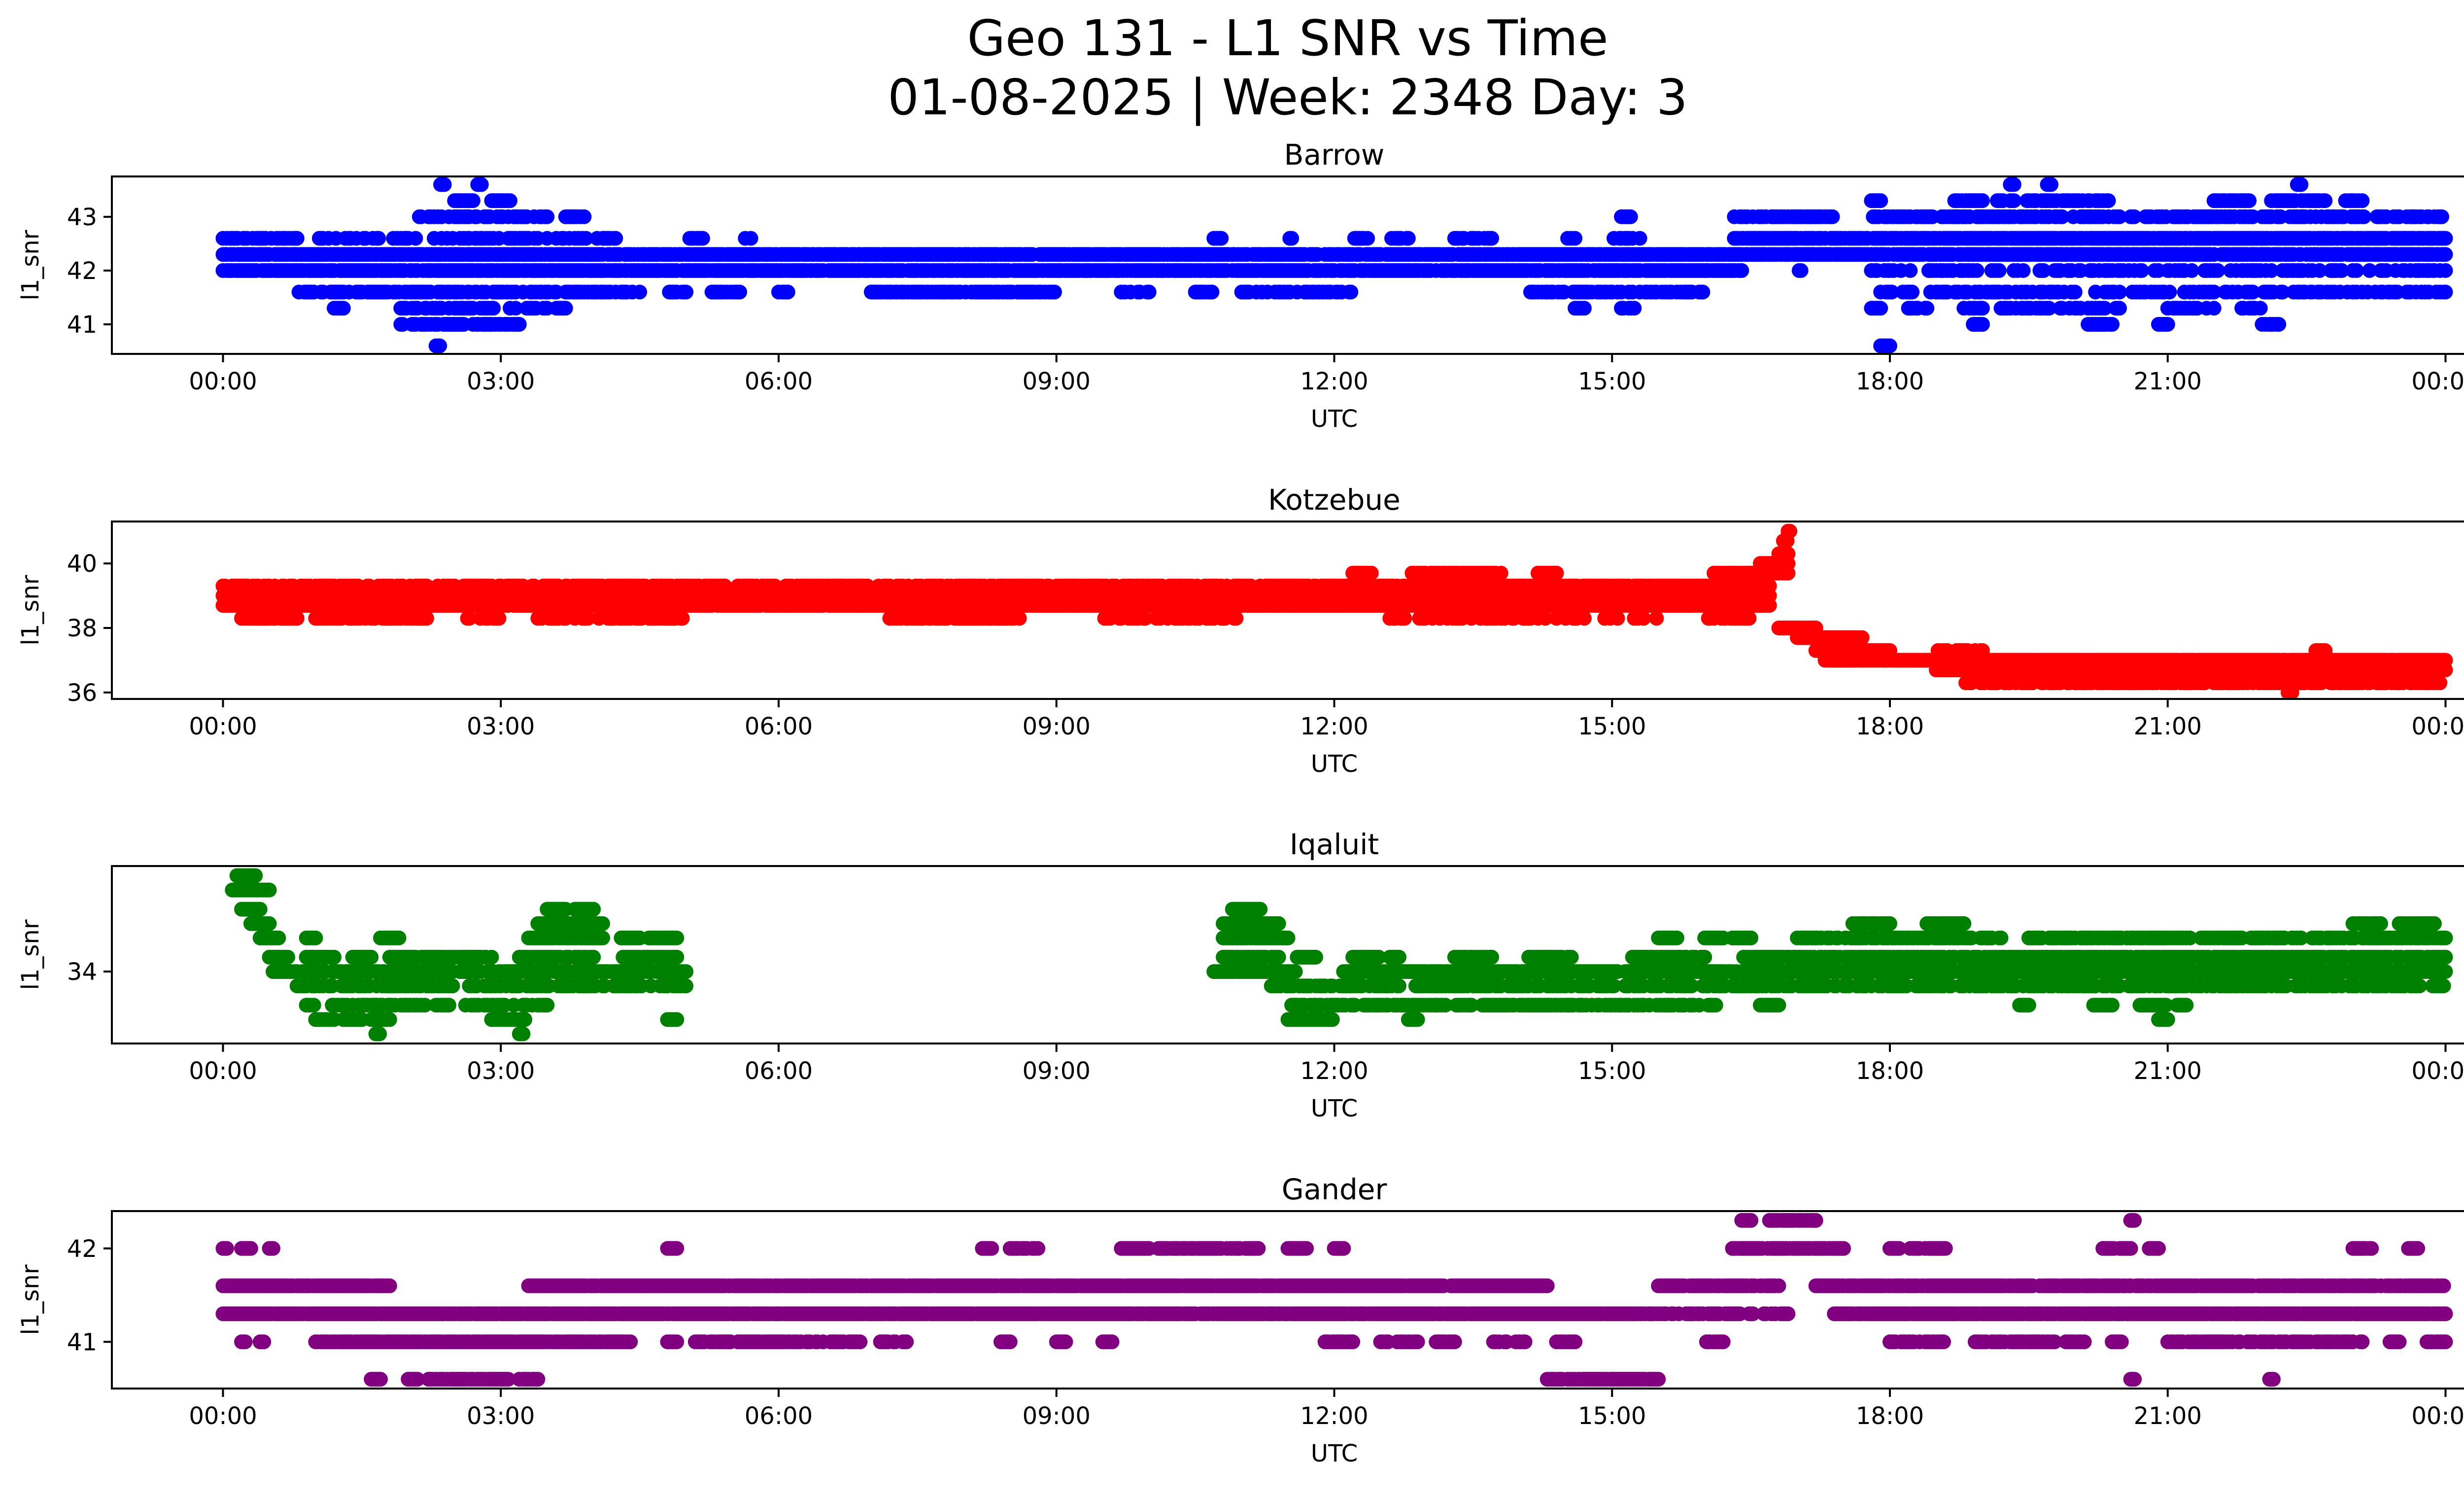 This screenshot has width=2464, height=1495. What do you see at coordinates (30, 265) in the screenshot?
I see `y-axis-label: l1_snr` at bounding box center [30, 265].